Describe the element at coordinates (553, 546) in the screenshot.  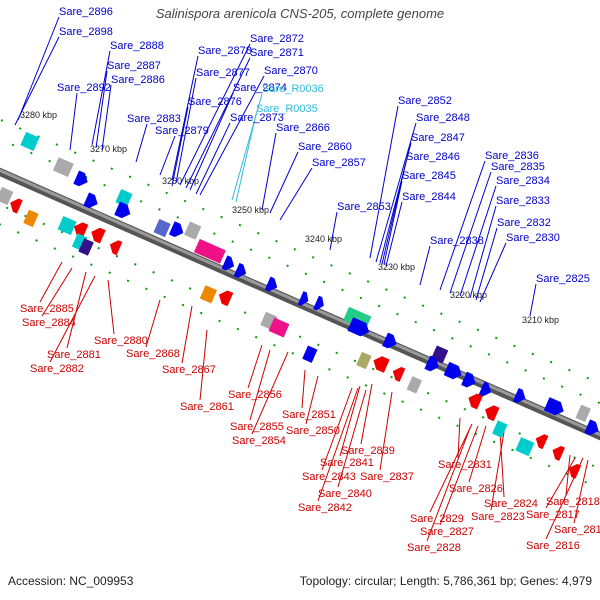
I see `reverse-gene-label: Sare_2816` at that location.